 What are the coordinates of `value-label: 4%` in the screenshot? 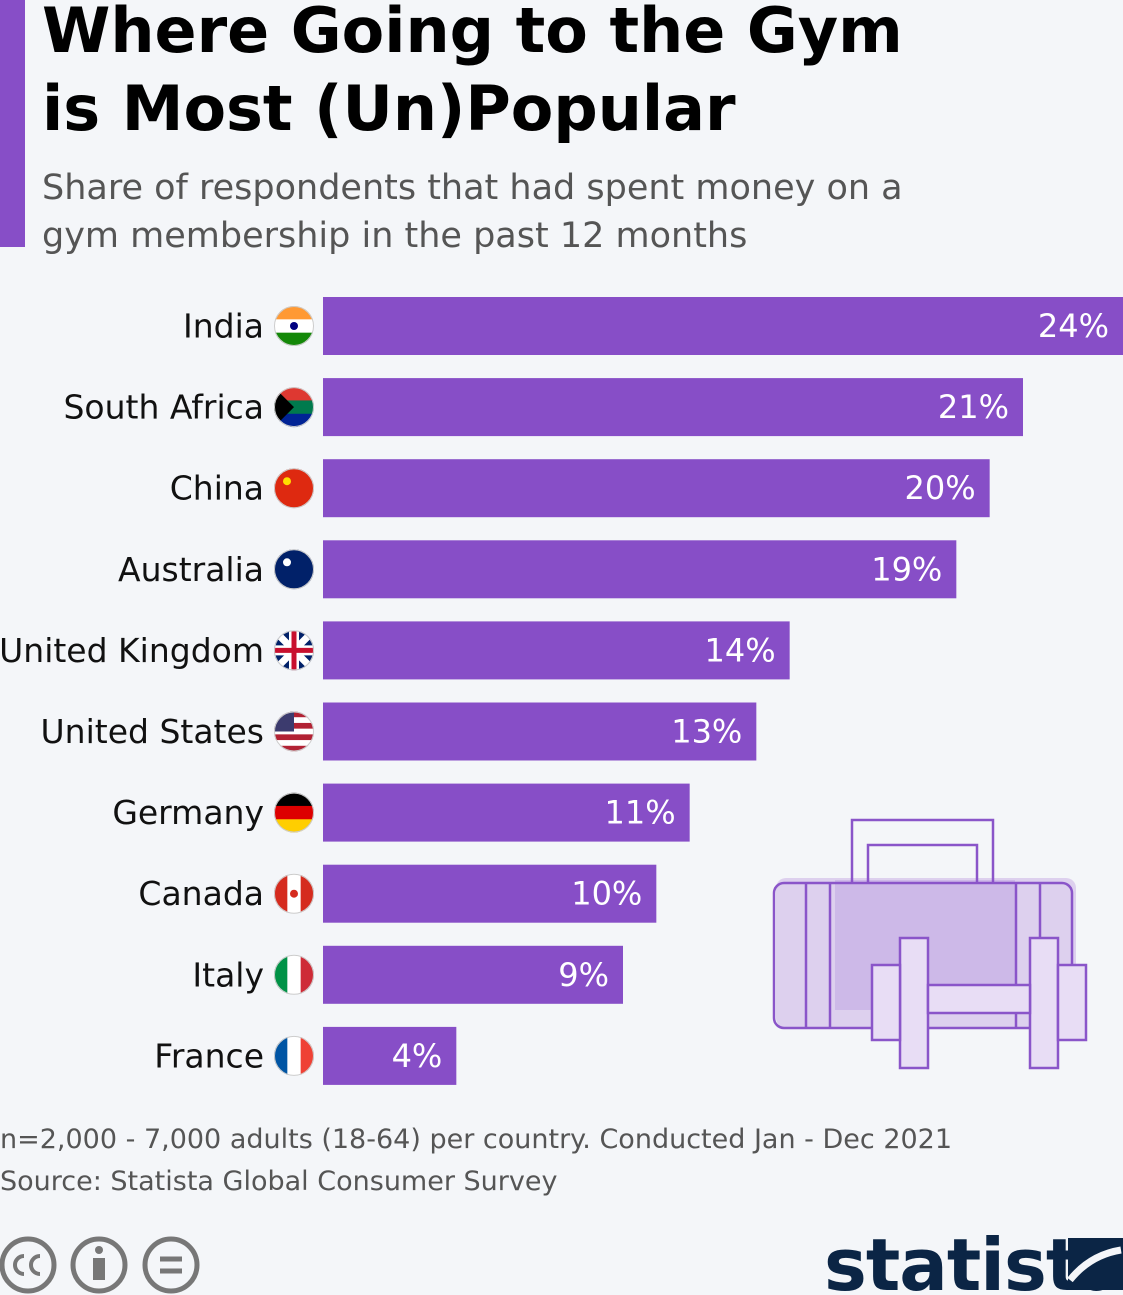 It's located at (417, 1056).